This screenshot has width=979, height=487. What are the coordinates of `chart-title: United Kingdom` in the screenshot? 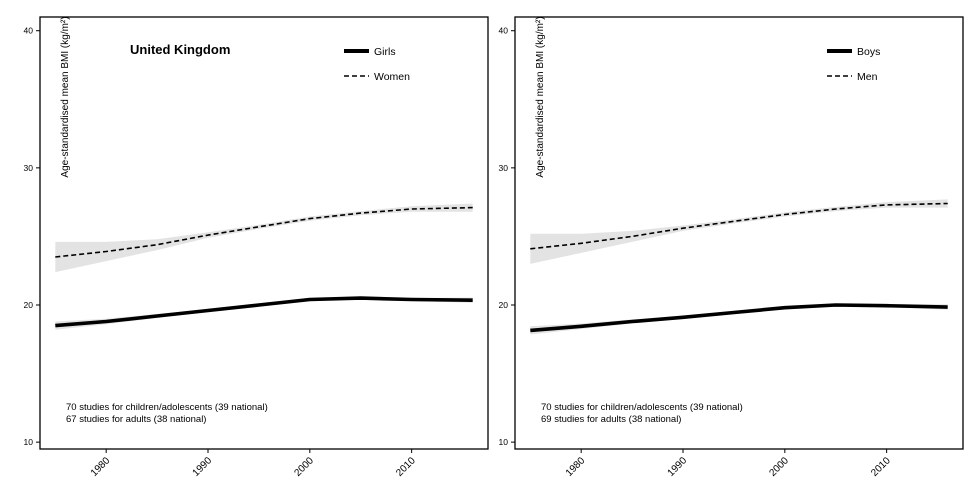 It's located at (180, 49).